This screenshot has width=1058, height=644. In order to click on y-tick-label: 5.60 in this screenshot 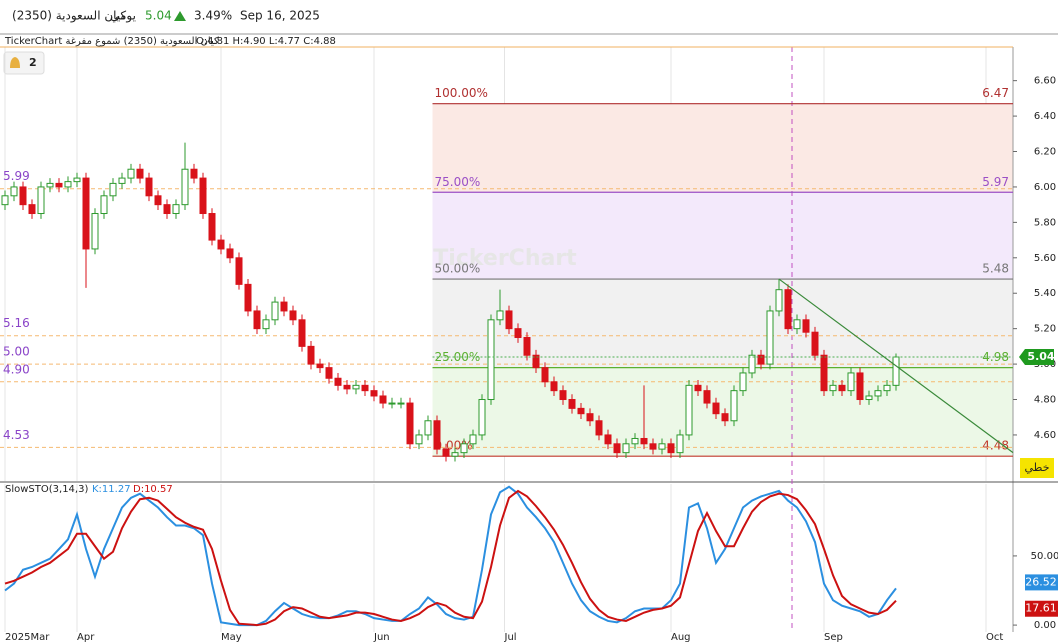, I will do `click(1045, 258)`.